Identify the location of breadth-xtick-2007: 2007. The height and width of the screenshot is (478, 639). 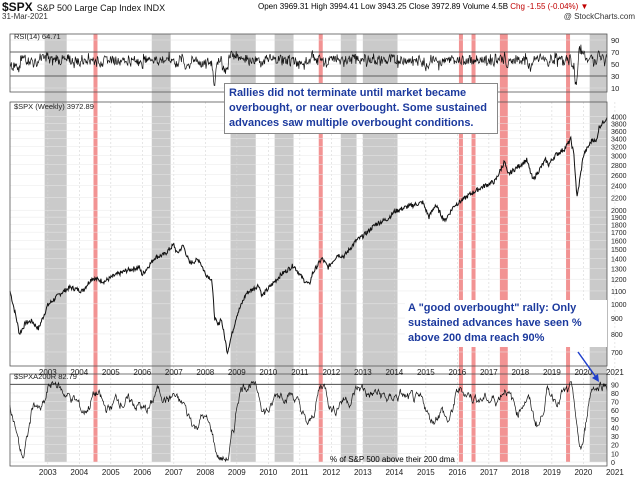
(174, 472).